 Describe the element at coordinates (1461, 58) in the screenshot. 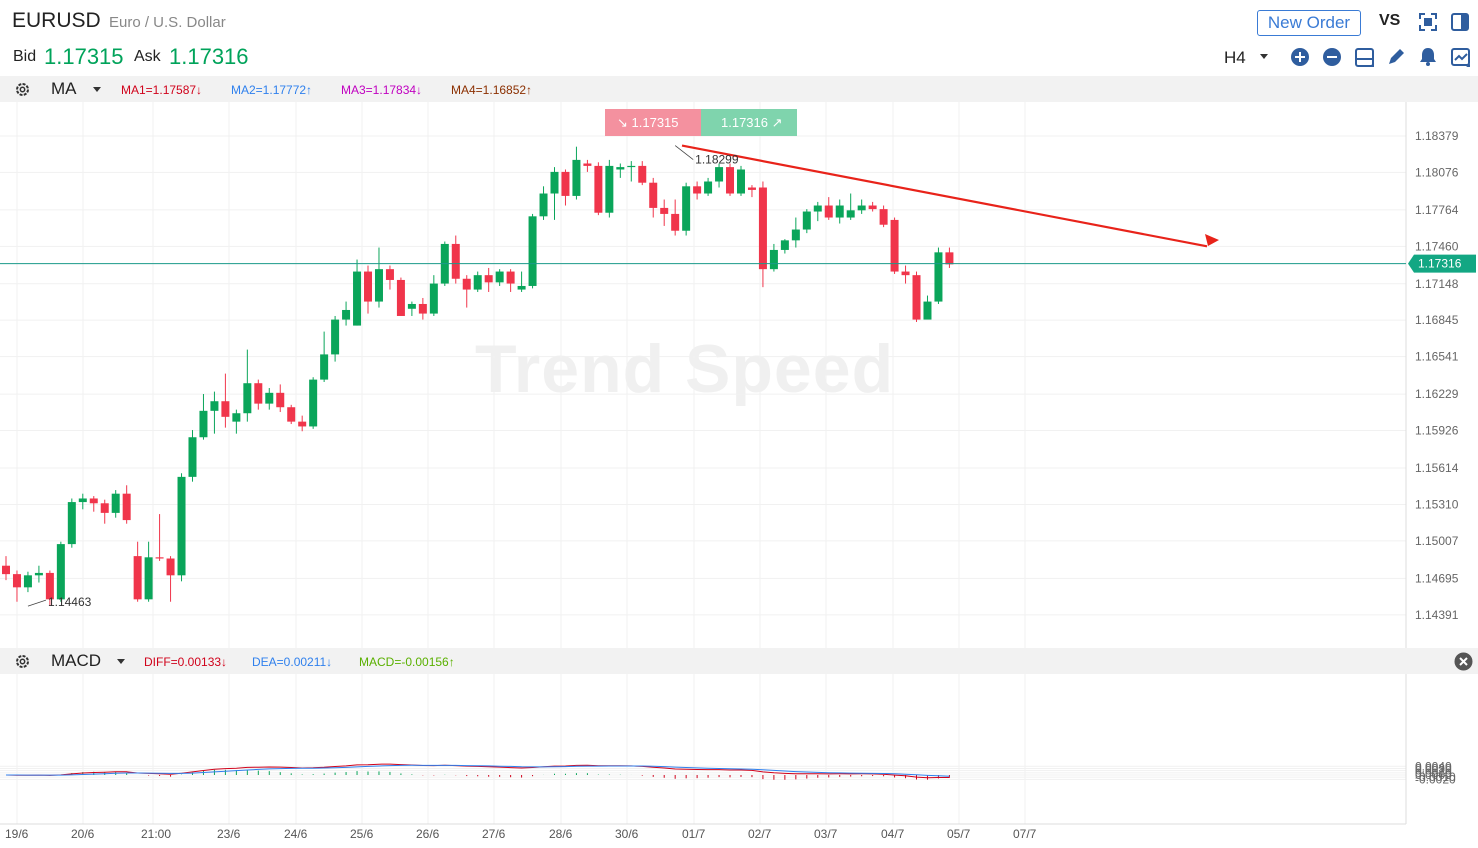

I see `chart-type-icon` at that location.